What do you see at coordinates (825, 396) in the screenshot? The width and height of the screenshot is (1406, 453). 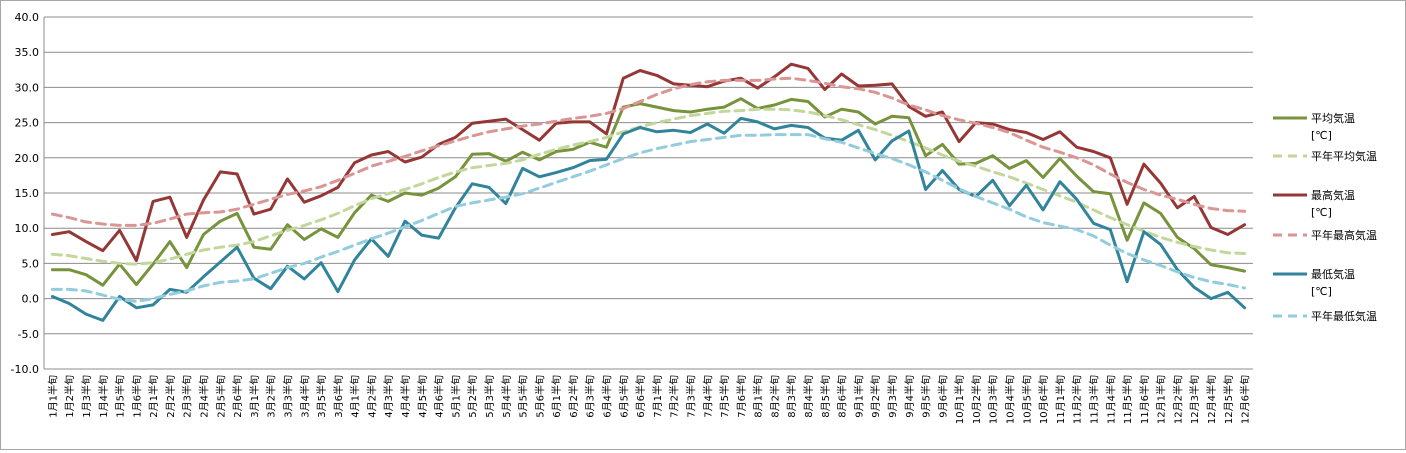 I see `x-tick-label: 8月5半旬` at bounding box center [825, 396].